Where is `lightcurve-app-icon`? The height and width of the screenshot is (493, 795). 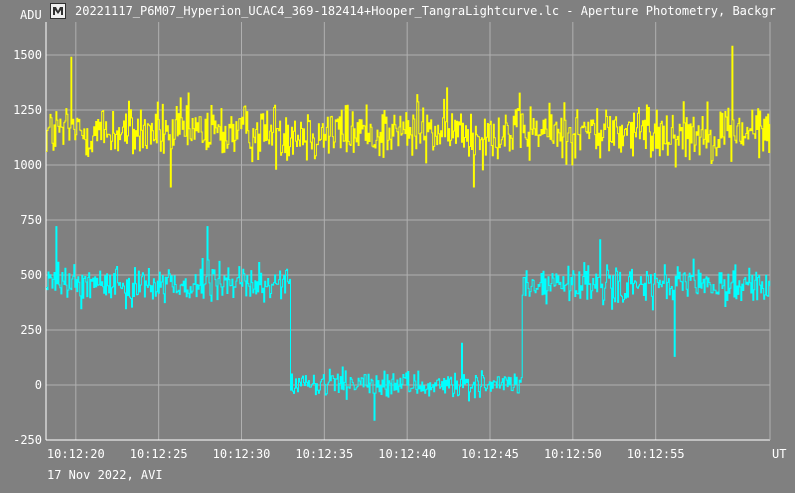 lightcurve-app-icon is located at coordinates (58, 11).